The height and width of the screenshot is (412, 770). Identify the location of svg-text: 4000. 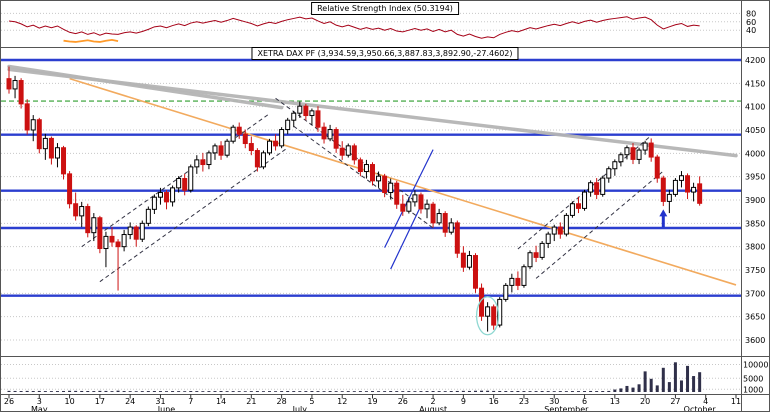
(755, 153).